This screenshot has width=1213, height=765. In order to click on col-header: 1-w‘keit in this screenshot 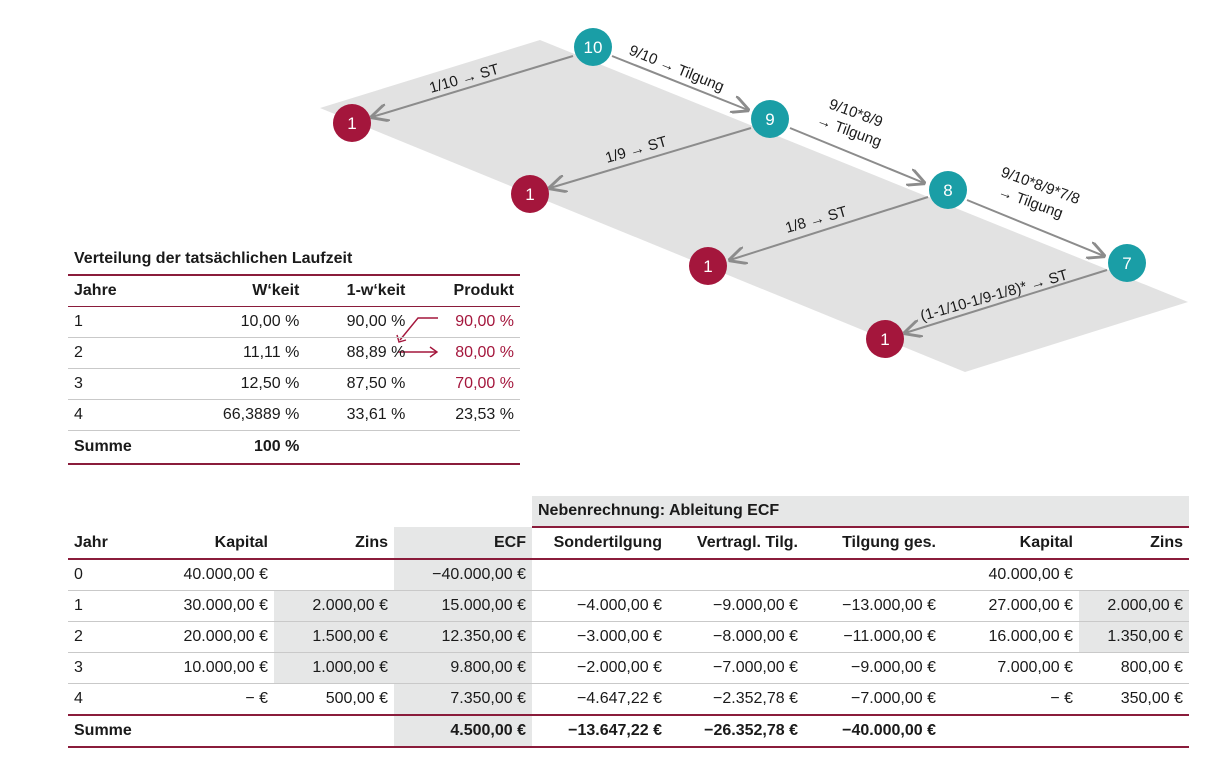, I will do `click(358, 291)`.